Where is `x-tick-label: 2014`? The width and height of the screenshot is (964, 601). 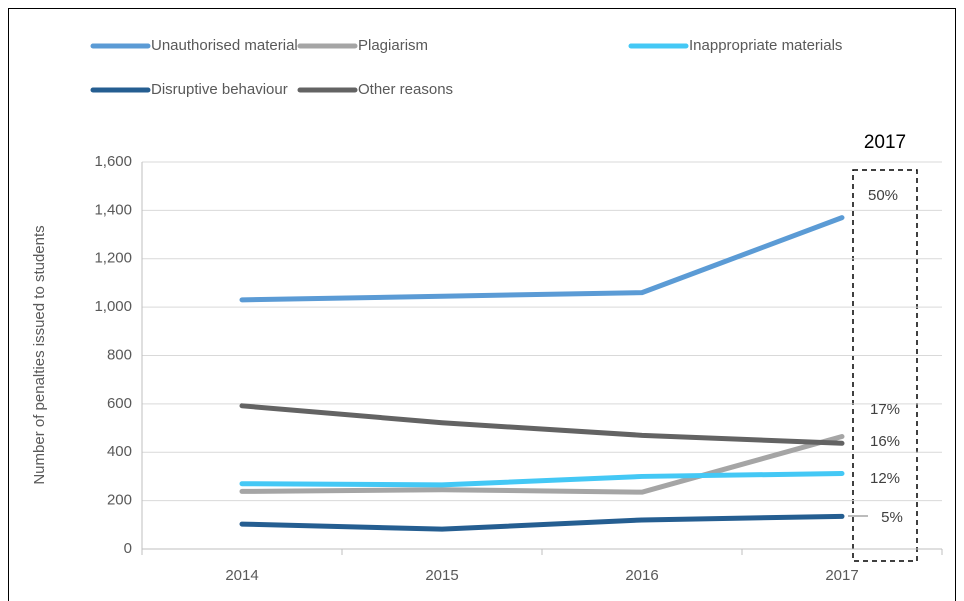 x-tick-label: 2014 is located at coordinates (241, 575).